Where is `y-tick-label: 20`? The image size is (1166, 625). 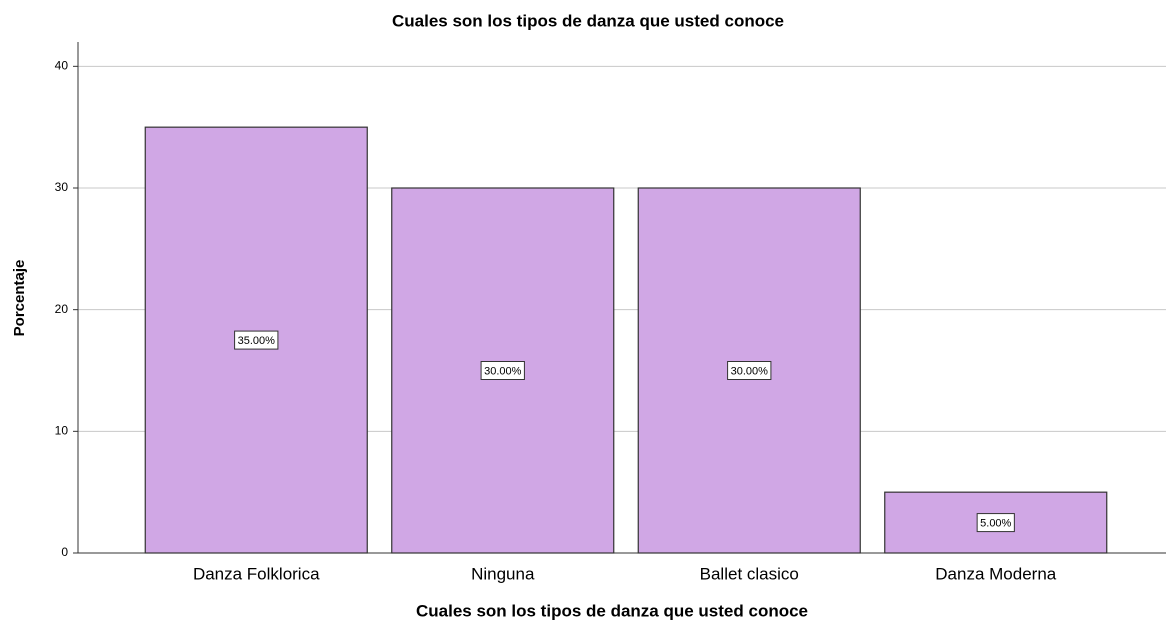
y-tick-label: 20 is located at coordinates (62, 309).